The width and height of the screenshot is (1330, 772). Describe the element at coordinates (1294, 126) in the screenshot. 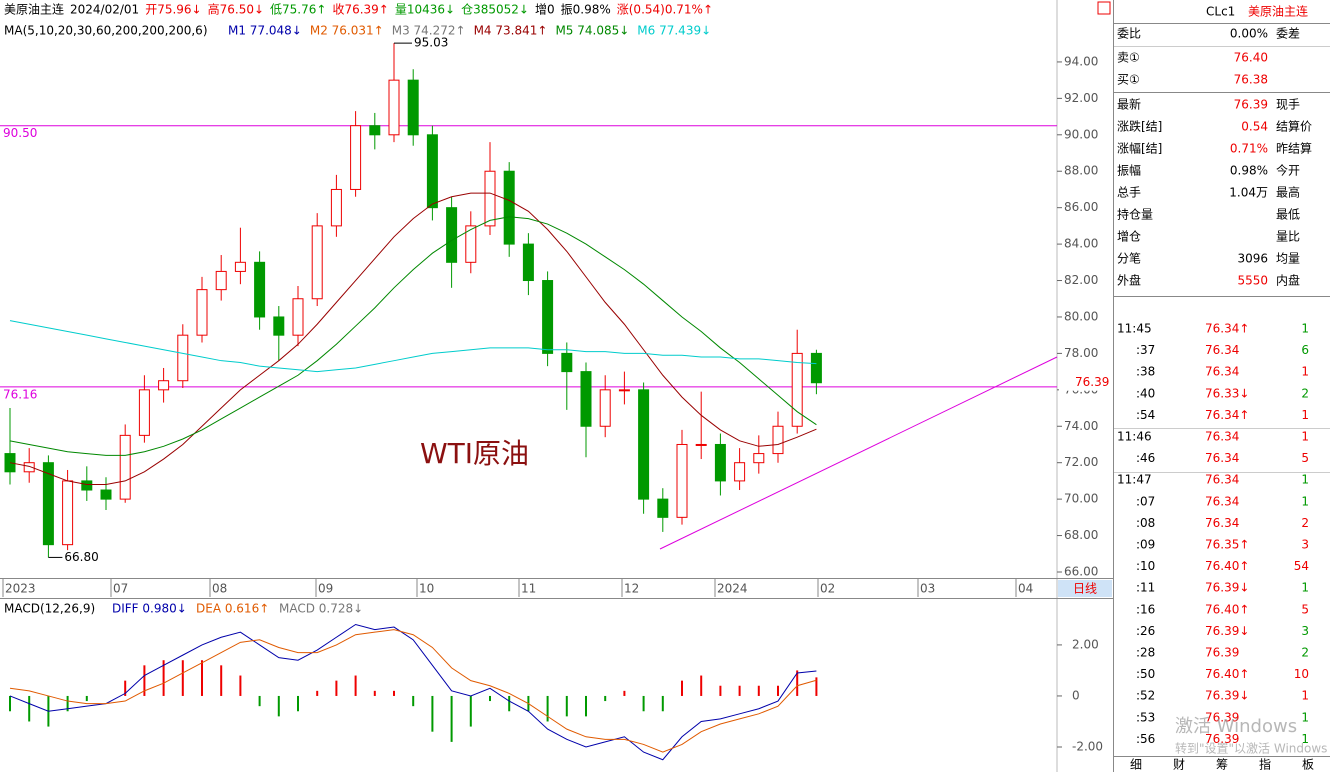

I see `quote-label: 结算价` at that location.